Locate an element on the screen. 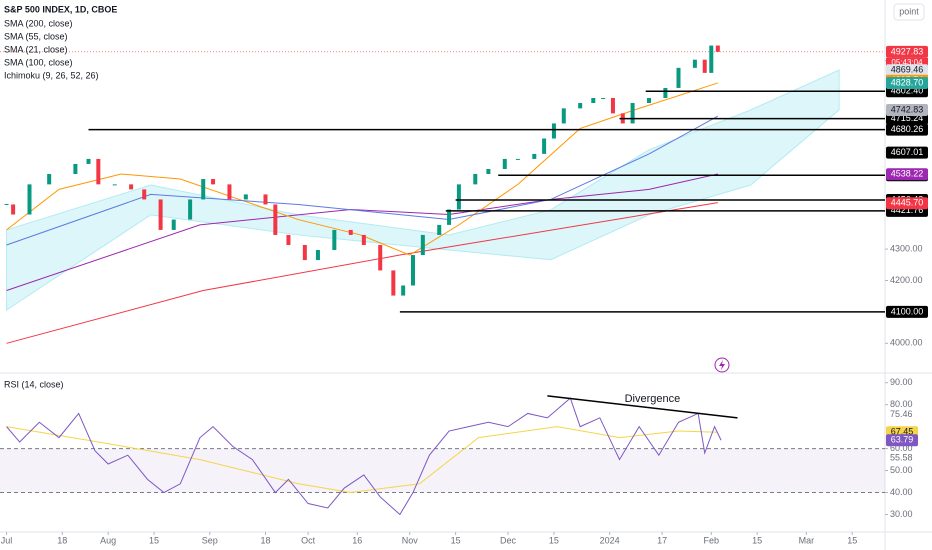  level-tag-label: 4715.24 is located at coordinates (907, 118).